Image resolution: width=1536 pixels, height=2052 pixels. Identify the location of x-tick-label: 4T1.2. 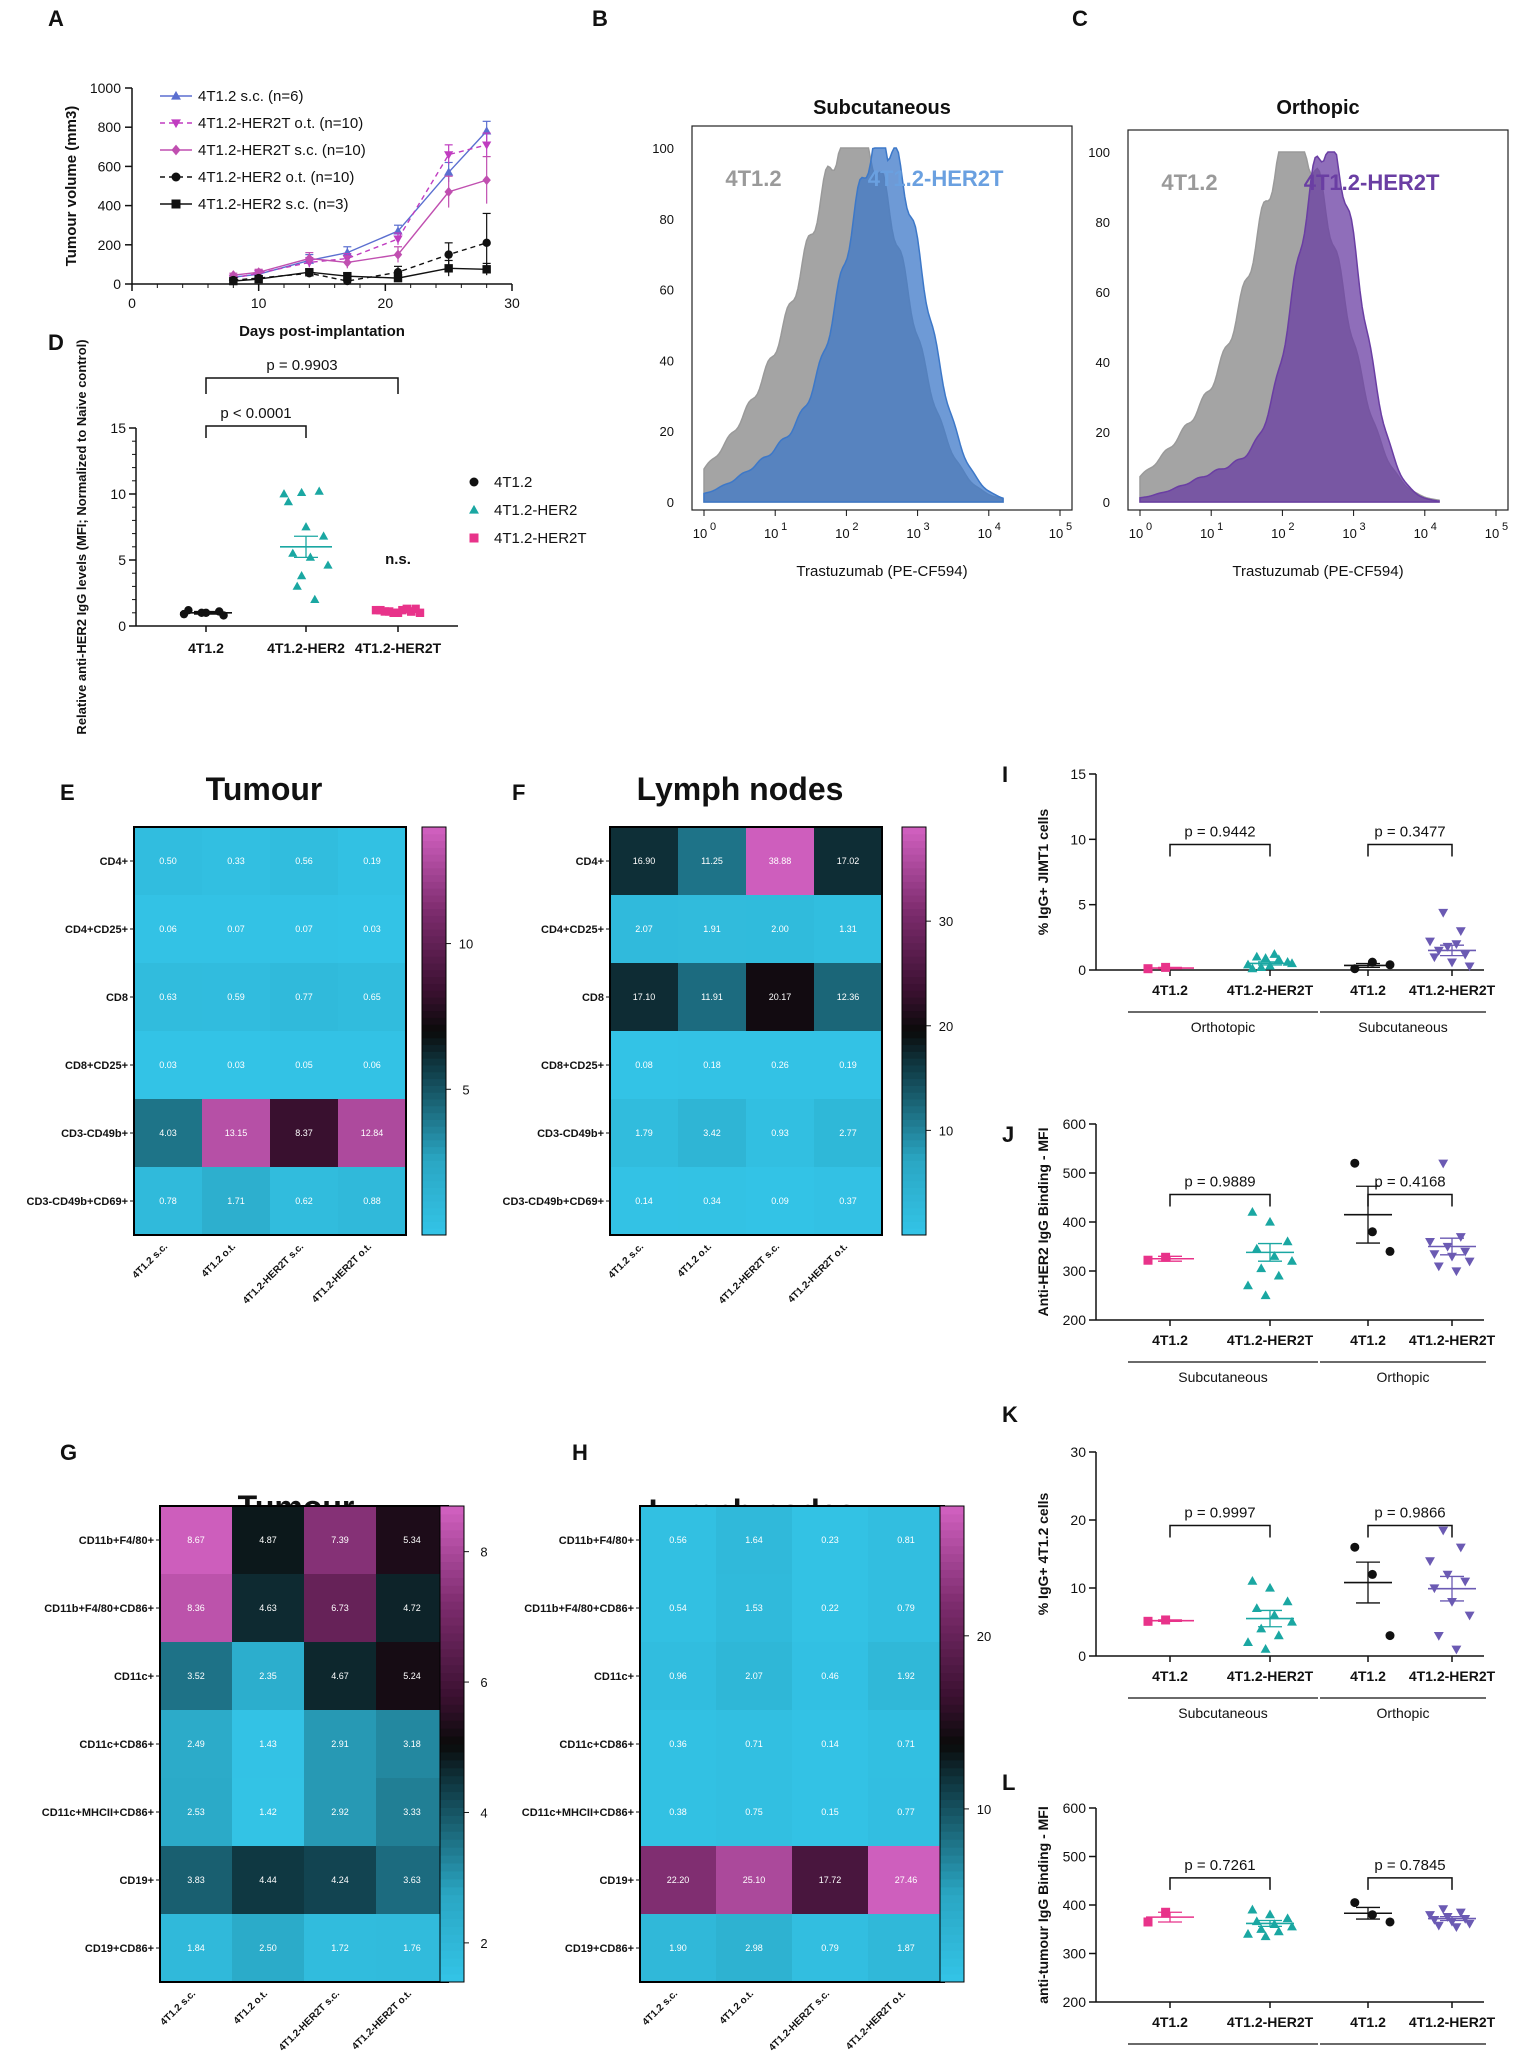
(1170, 990).